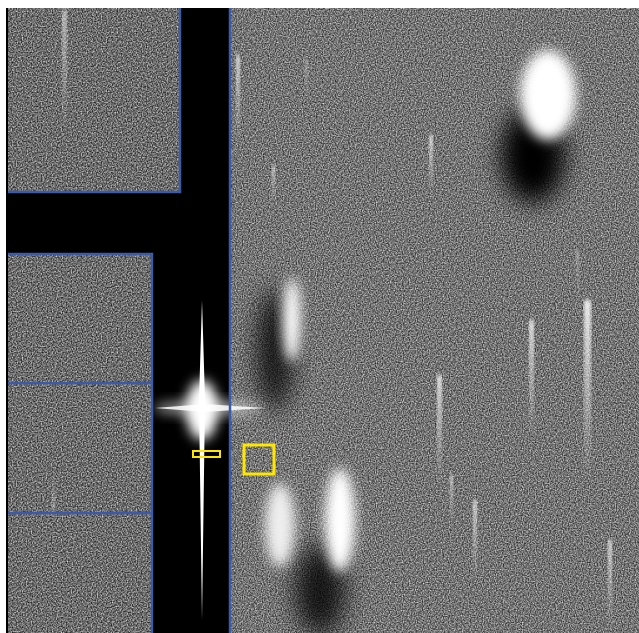  I want to click on star-spike, so click(202, 460).